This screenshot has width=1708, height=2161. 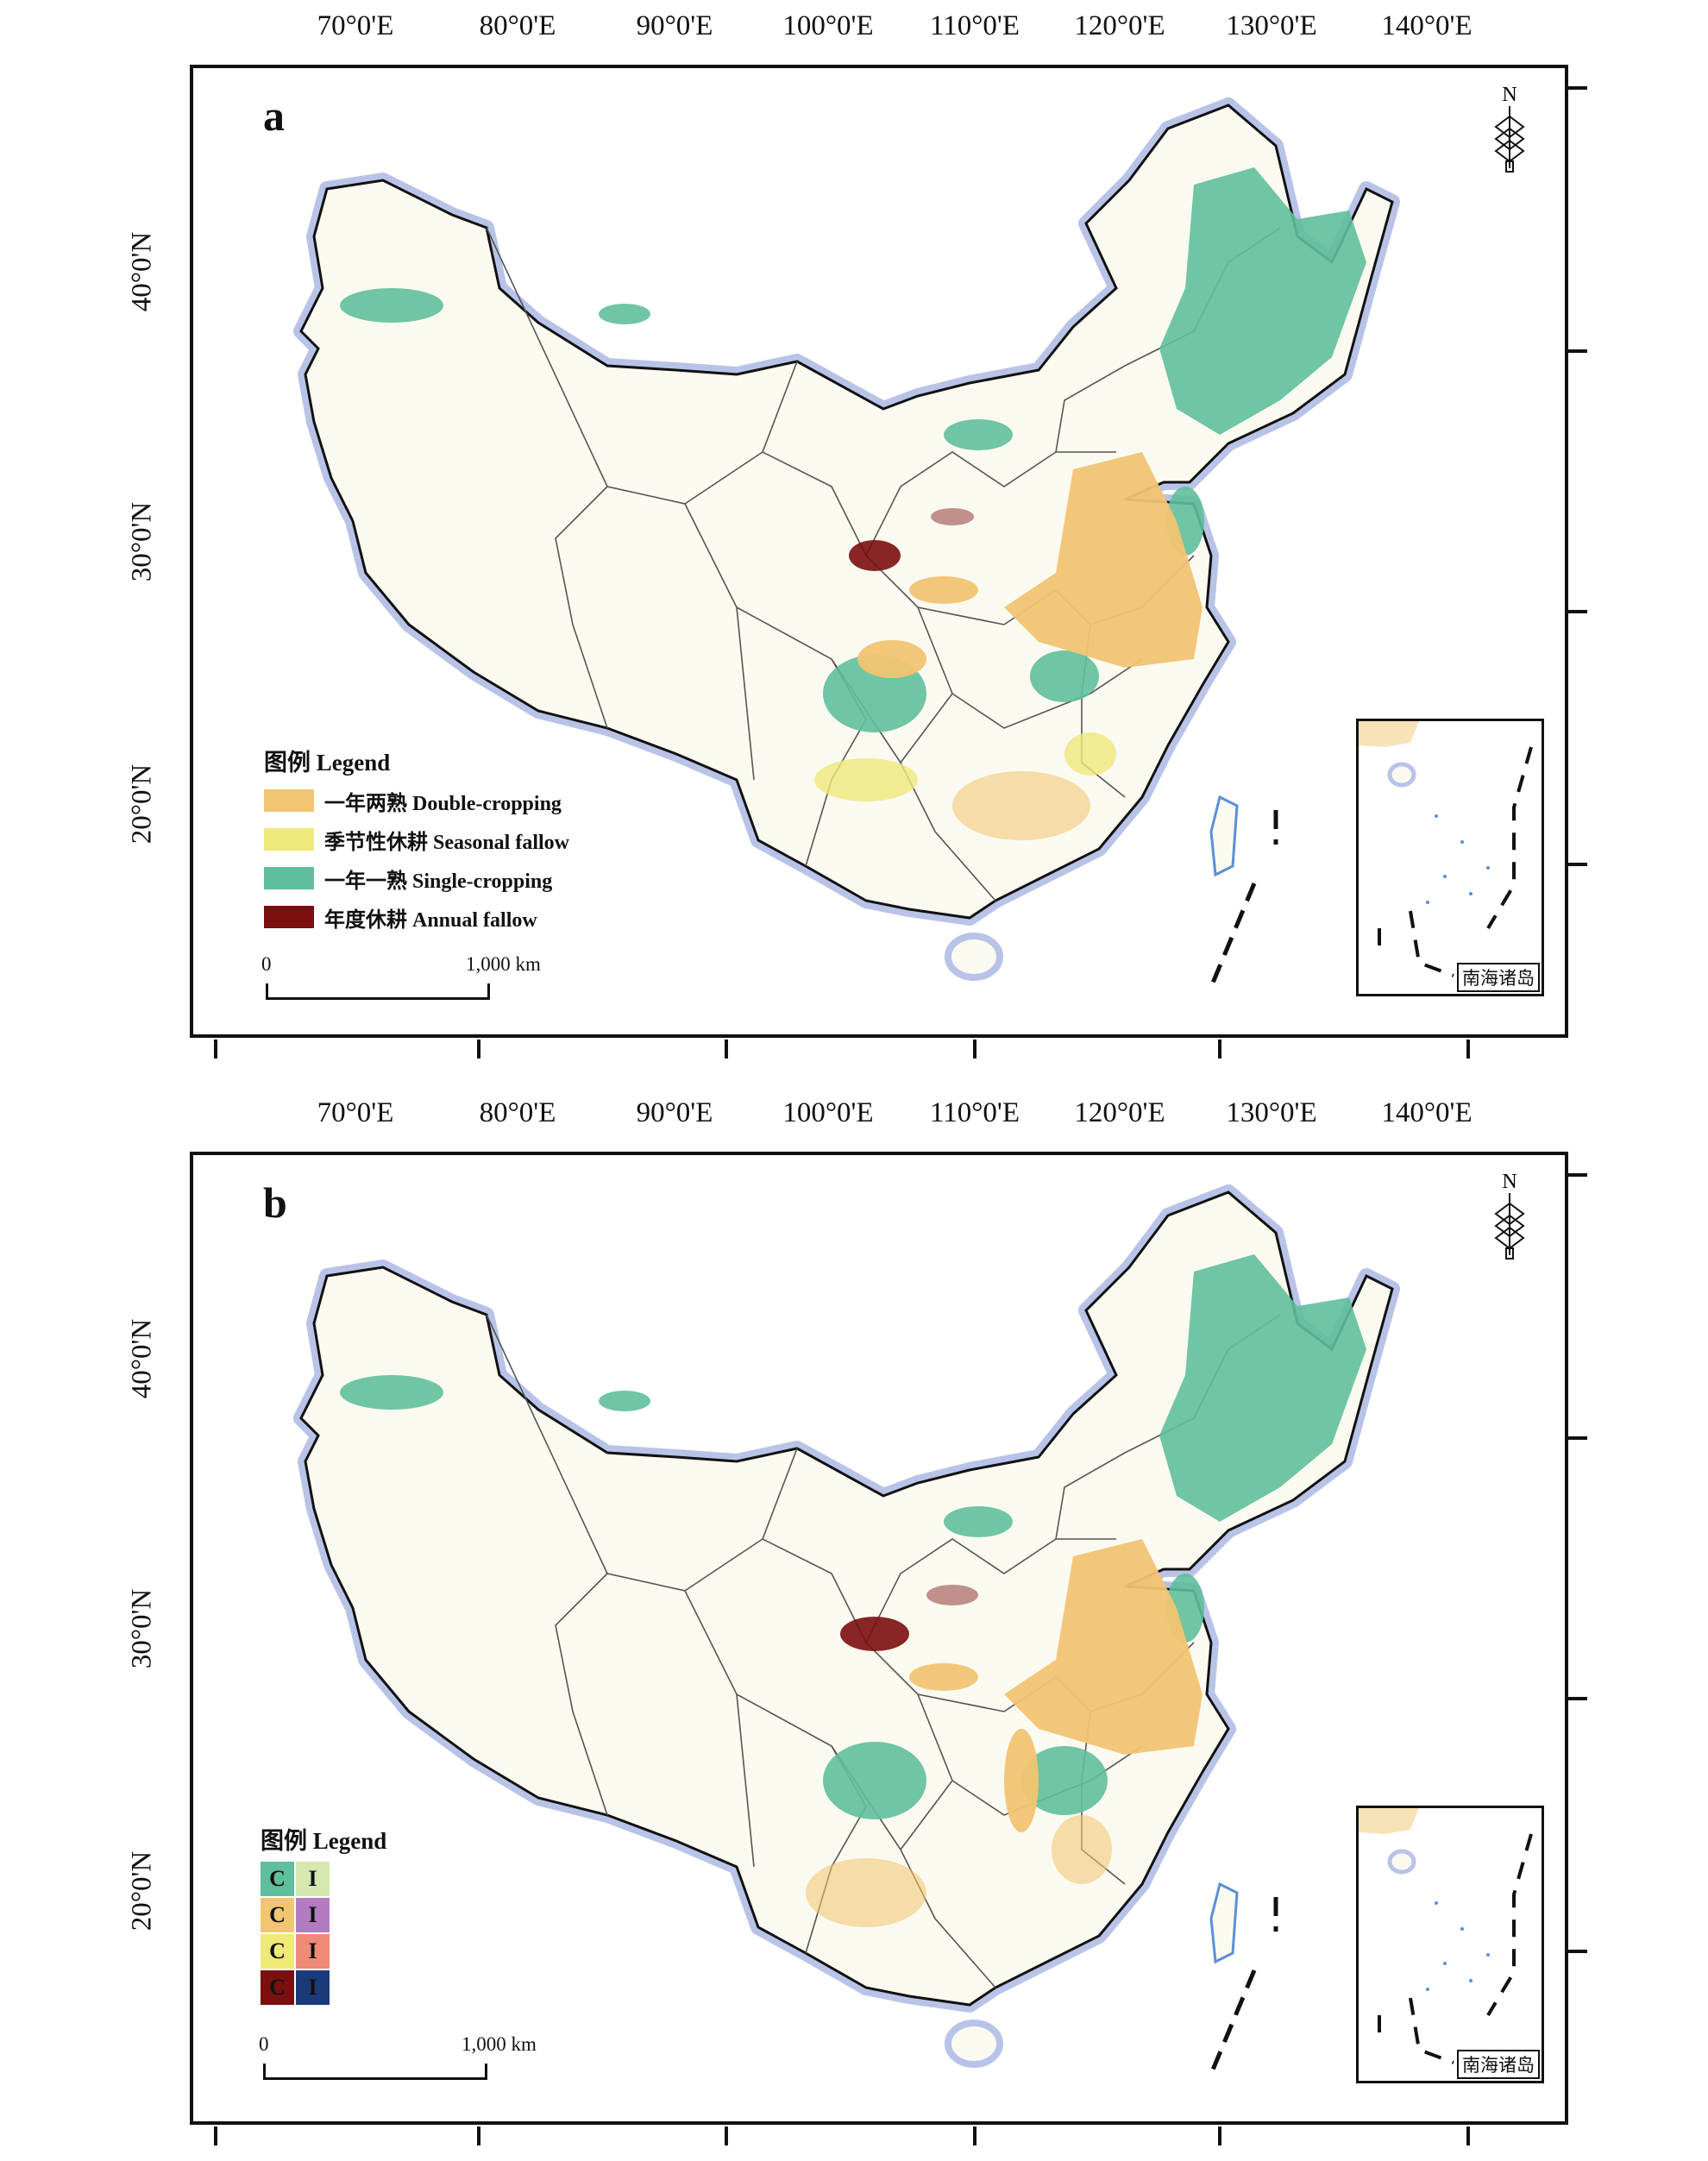 I want to click on panel-letter: a, so click(x=274, y=115).